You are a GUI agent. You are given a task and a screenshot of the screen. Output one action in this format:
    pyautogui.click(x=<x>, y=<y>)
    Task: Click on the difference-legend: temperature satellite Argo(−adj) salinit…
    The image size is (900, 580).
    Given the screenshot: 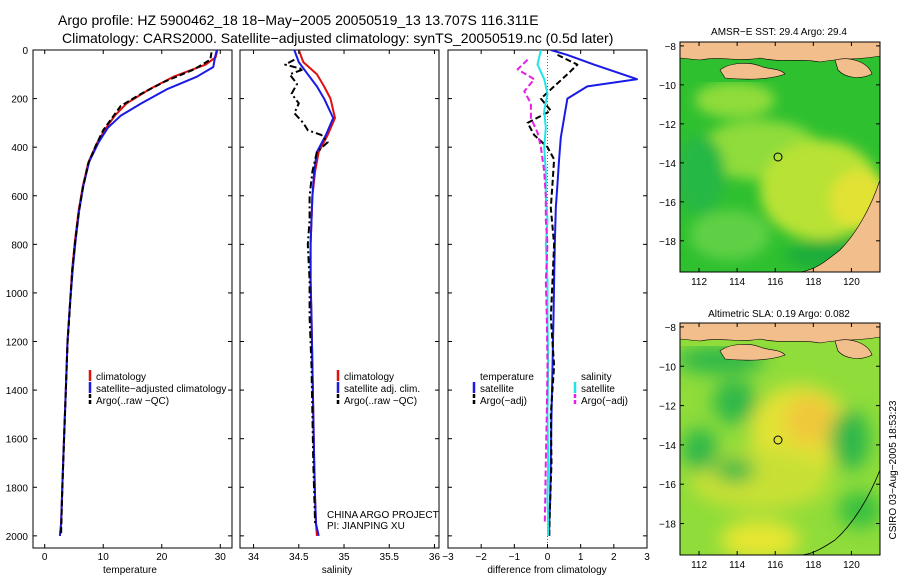 What is the action you would take?
    pyautogui.click(x=550, y=389)
    